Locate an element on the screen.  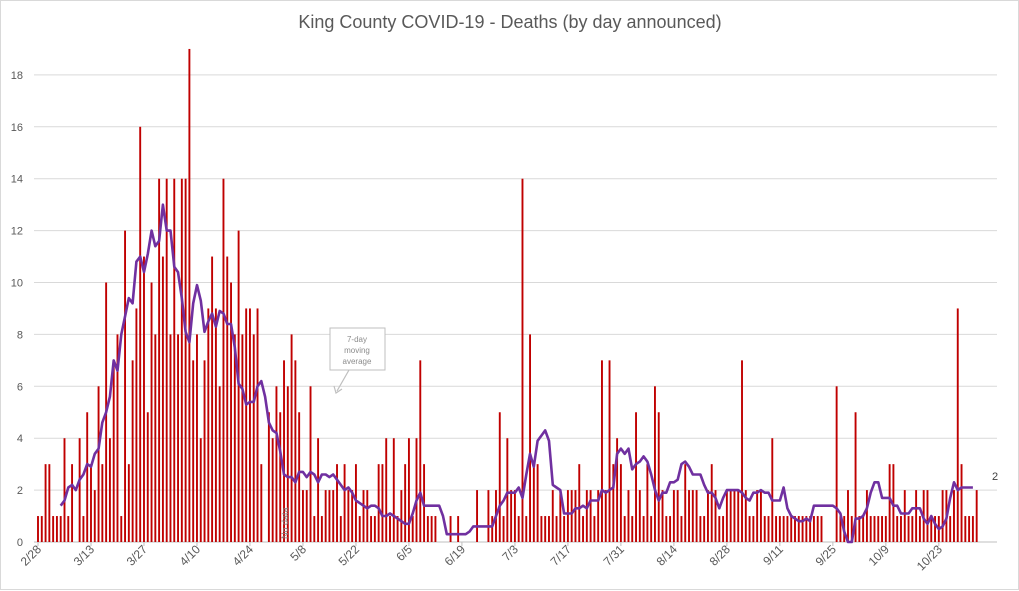
x-tick-label: 8/28 is located at coordinates (720, 555).